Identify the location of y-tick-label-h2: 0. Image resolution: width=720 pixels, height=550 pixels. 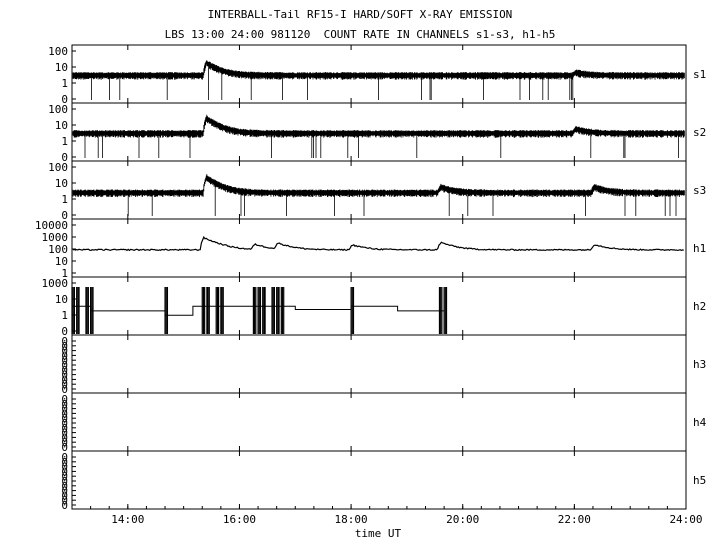
(64, 331).